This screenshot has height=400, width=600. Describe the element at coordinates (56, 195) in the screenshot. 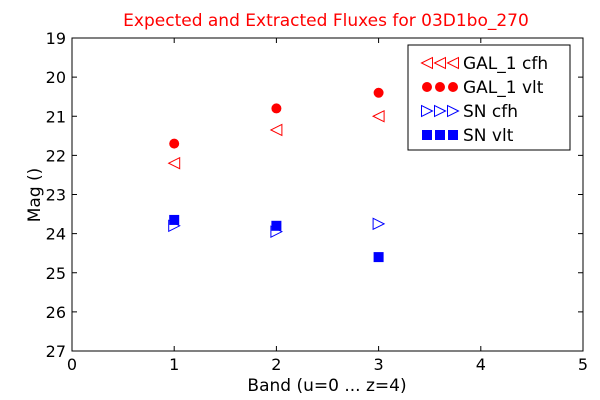

I see `y-tick-label-4: 23` at that location.